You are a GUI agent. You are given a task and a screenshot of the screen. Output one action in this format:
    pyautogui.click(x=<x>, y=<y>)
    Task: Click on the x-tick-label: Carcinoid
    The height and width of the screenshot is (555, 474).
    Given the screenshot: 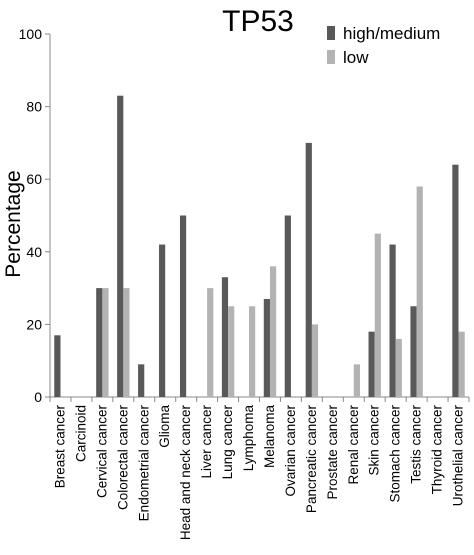 What is the action you would take?
    pyautogui.click(x=80, y=433)
    